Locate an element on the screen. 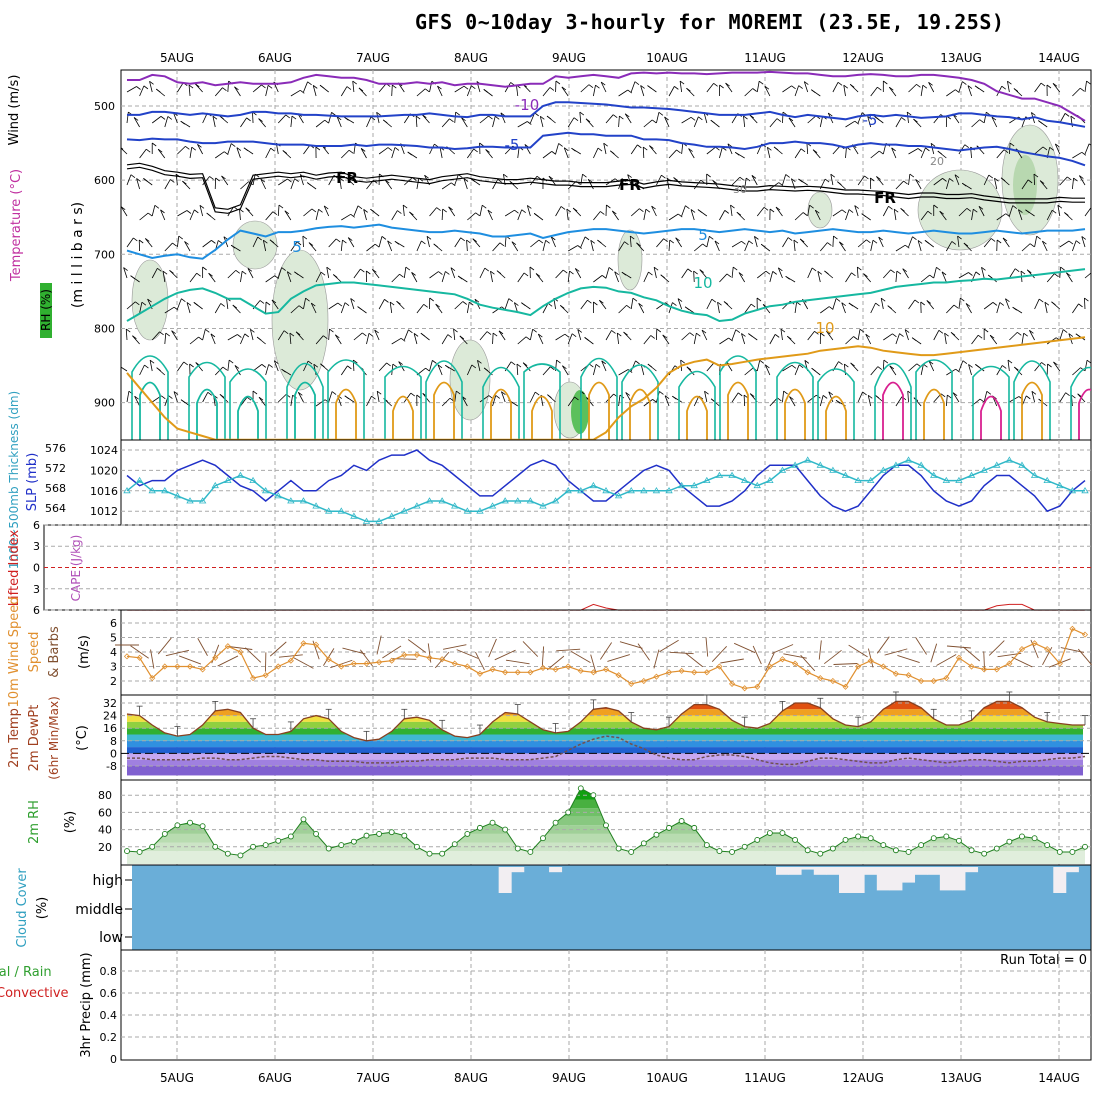 The image size is (1100, 1100). slp-tick-label: 1024 is located at coordinates (104, 450).